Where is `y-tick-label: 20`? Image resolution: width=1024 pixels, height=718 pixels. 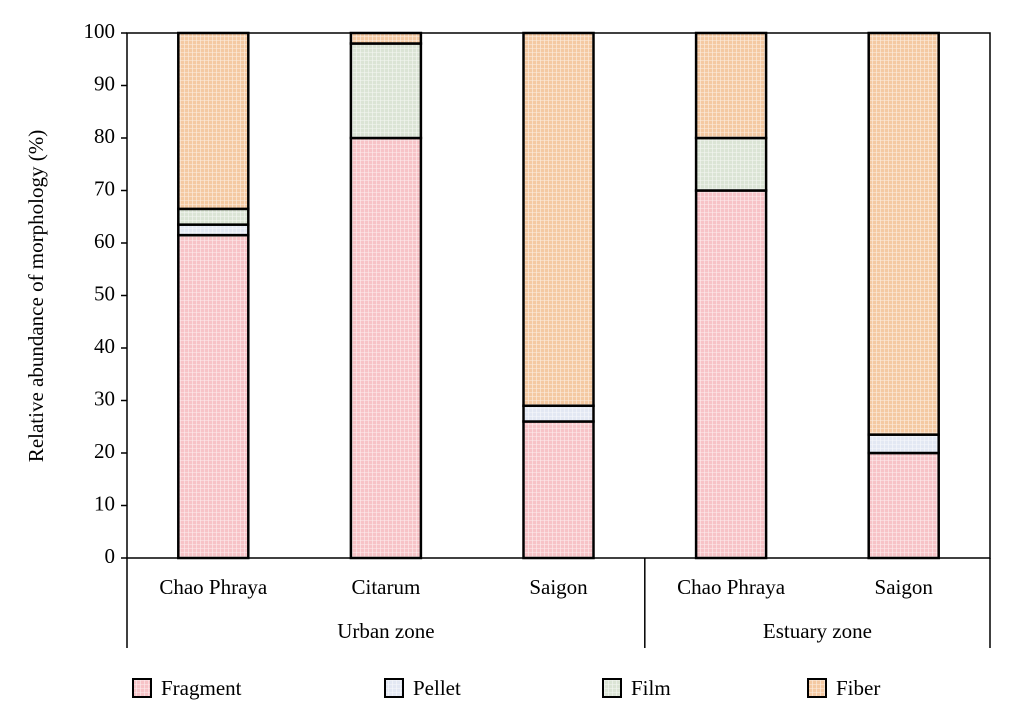 y-tick-label: 20 is located at coordinates (104, 451).